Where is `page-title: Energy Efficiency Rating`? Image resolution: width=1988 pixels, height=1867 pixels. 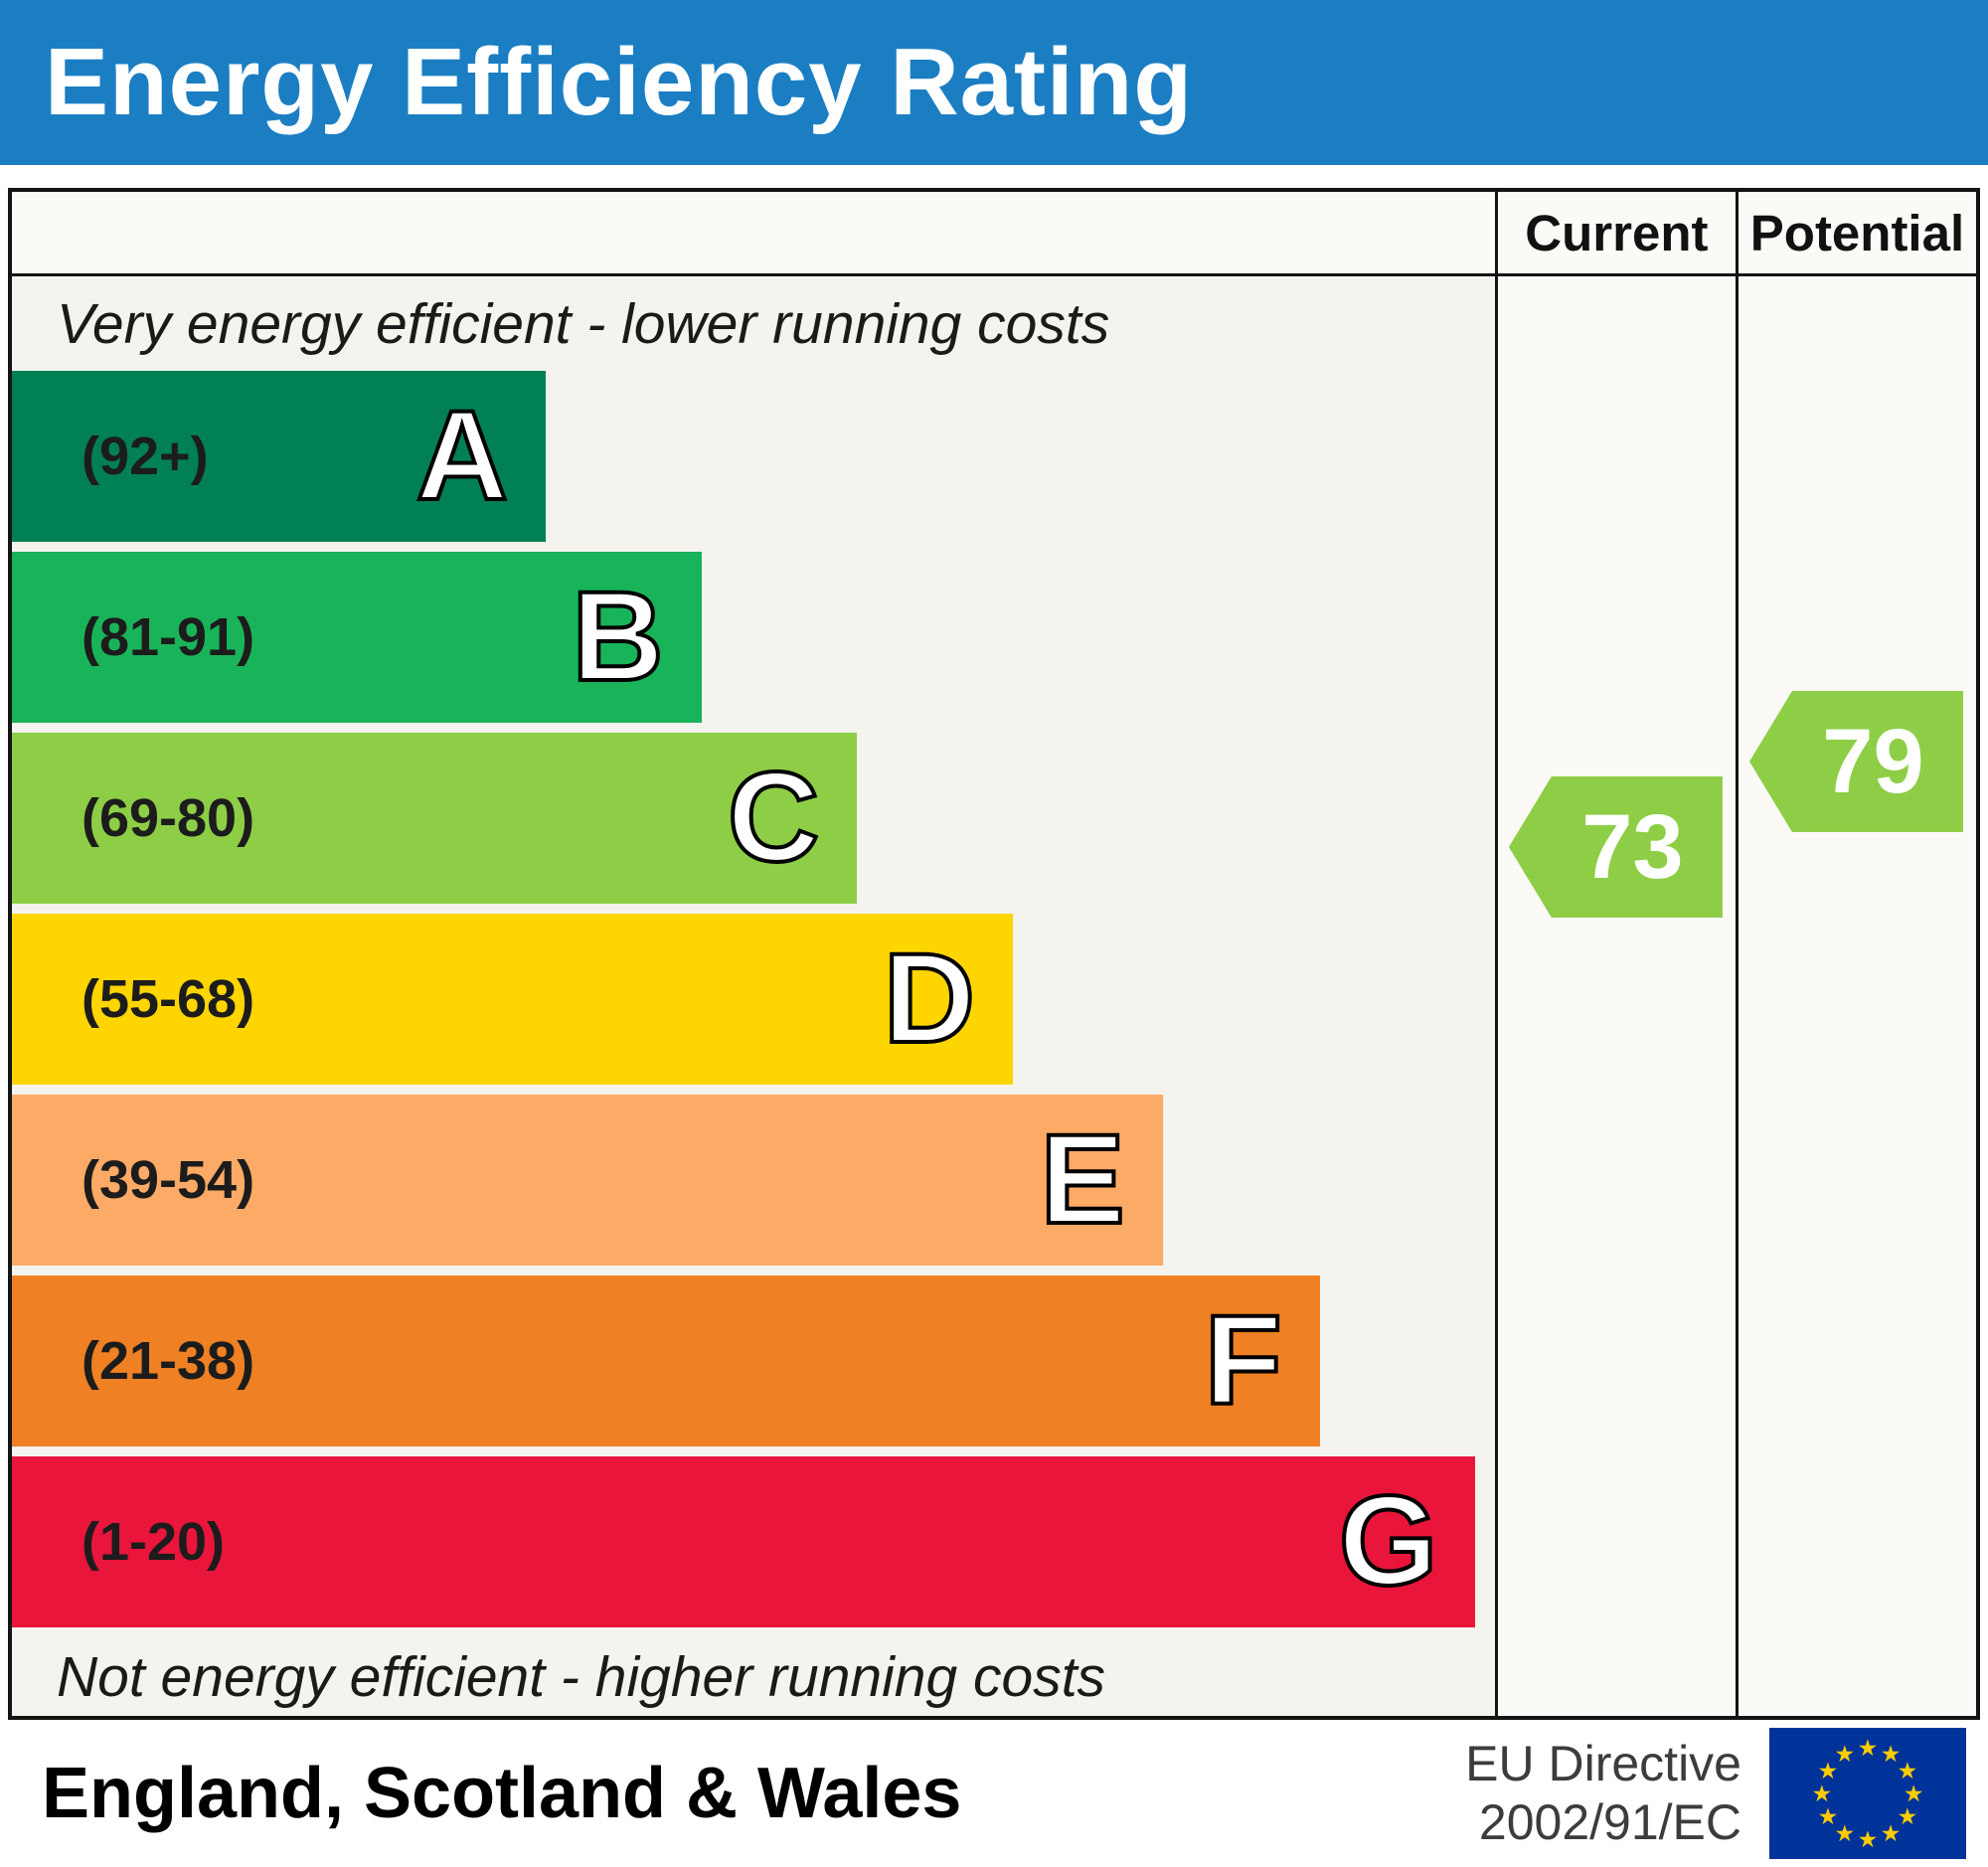
page-title: Energy Efficiency Rating is located at coordinates (619, 82).